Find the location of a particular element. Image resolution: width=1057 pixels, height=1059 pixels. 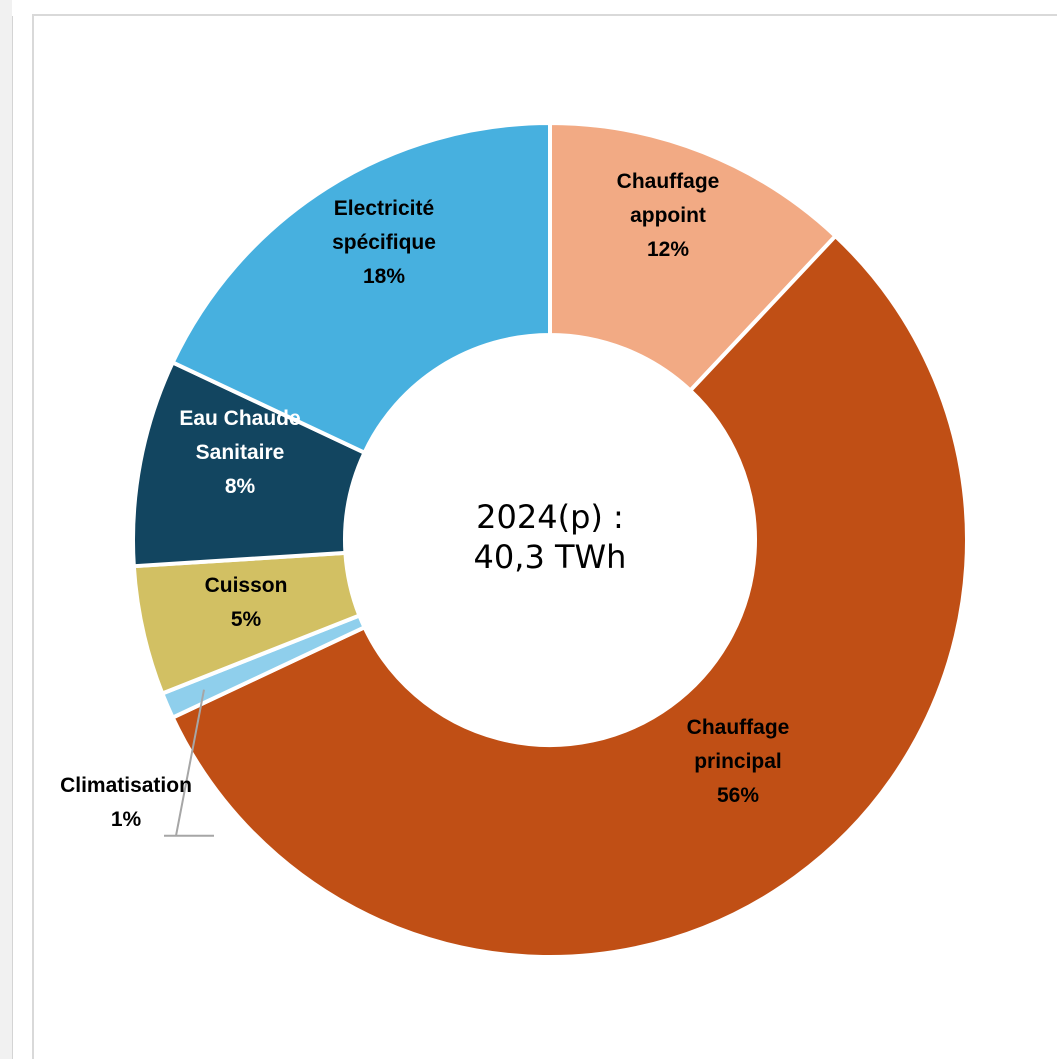

slice-label-electricit-sp-cifique-line-2: spécifique is located at coordinates (384, 242).